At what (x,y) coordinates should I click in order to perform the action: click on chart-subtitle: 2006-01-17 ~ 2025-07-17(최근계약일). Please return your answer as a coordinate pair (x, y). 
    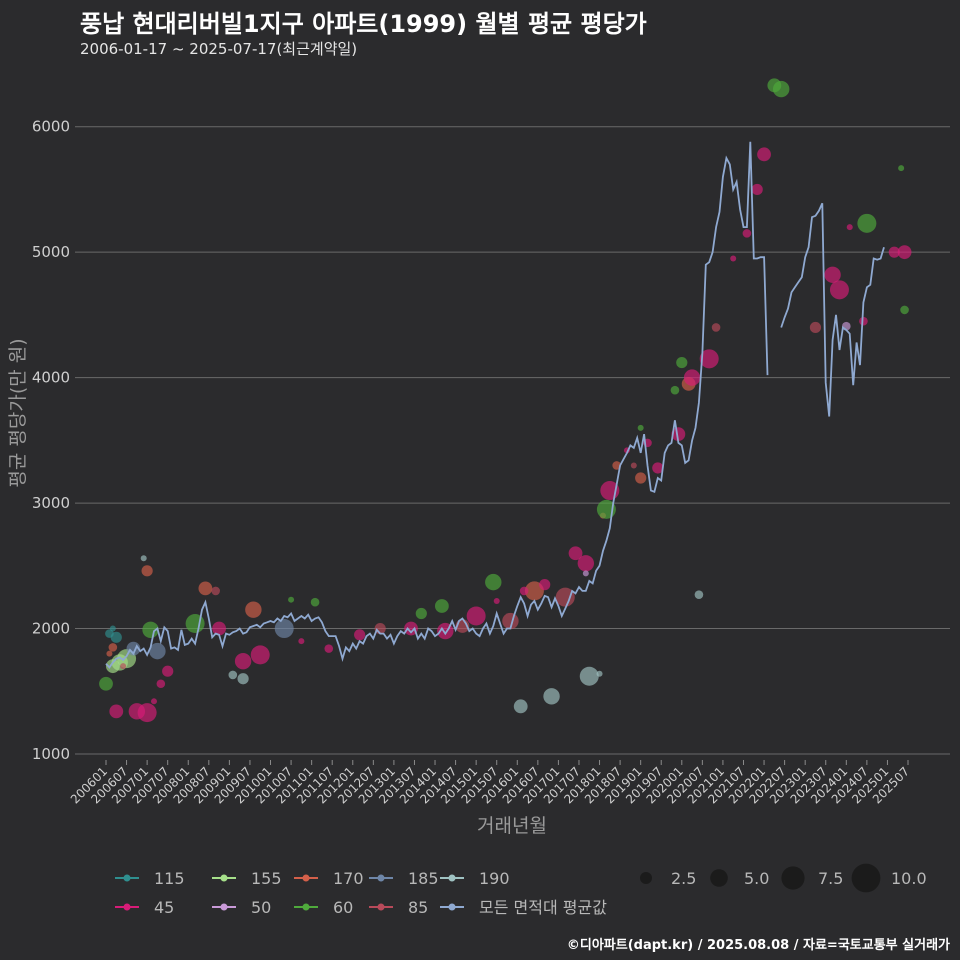
    Looking at the image, I should click on (219, 49).